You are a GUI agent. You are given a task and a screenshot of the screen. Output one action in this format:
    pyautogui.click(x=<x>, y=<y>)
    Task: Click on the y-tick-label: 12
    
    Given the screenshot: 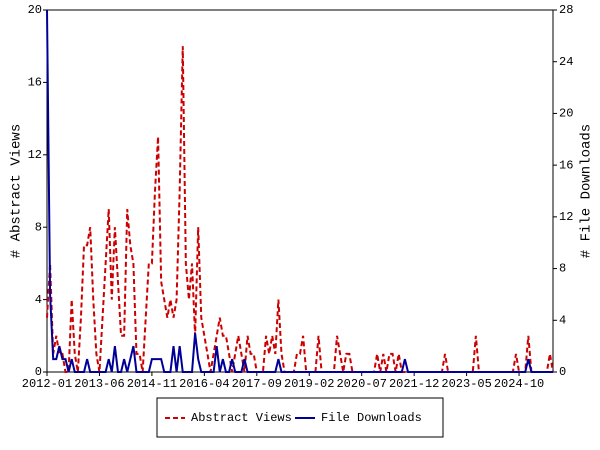 What is the action you would take?
    pyautogui.click(x=35, y=155)
    